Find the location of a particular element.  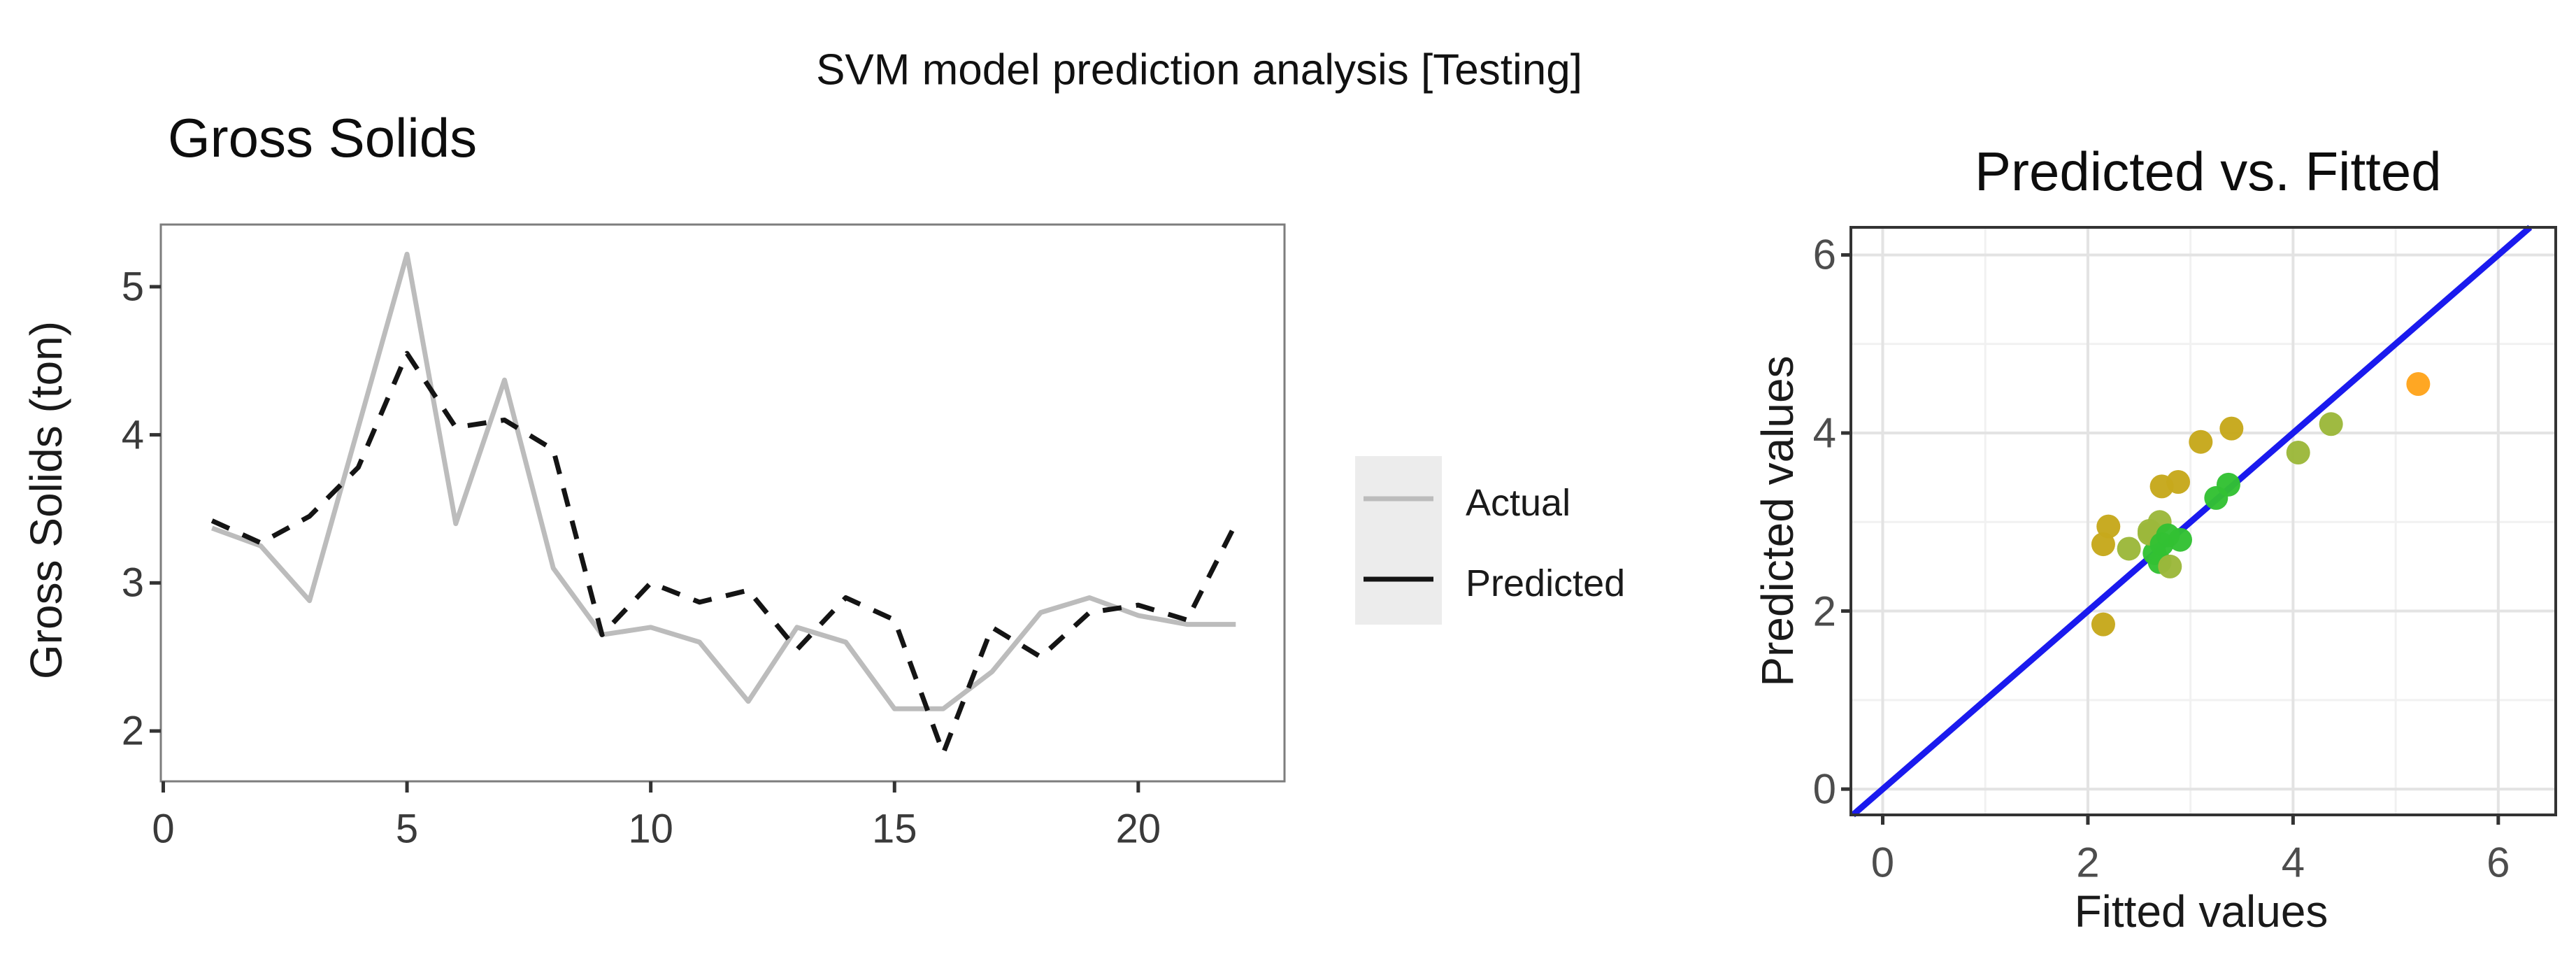

tick-label: 20 is located at coordinates (1138, 829).